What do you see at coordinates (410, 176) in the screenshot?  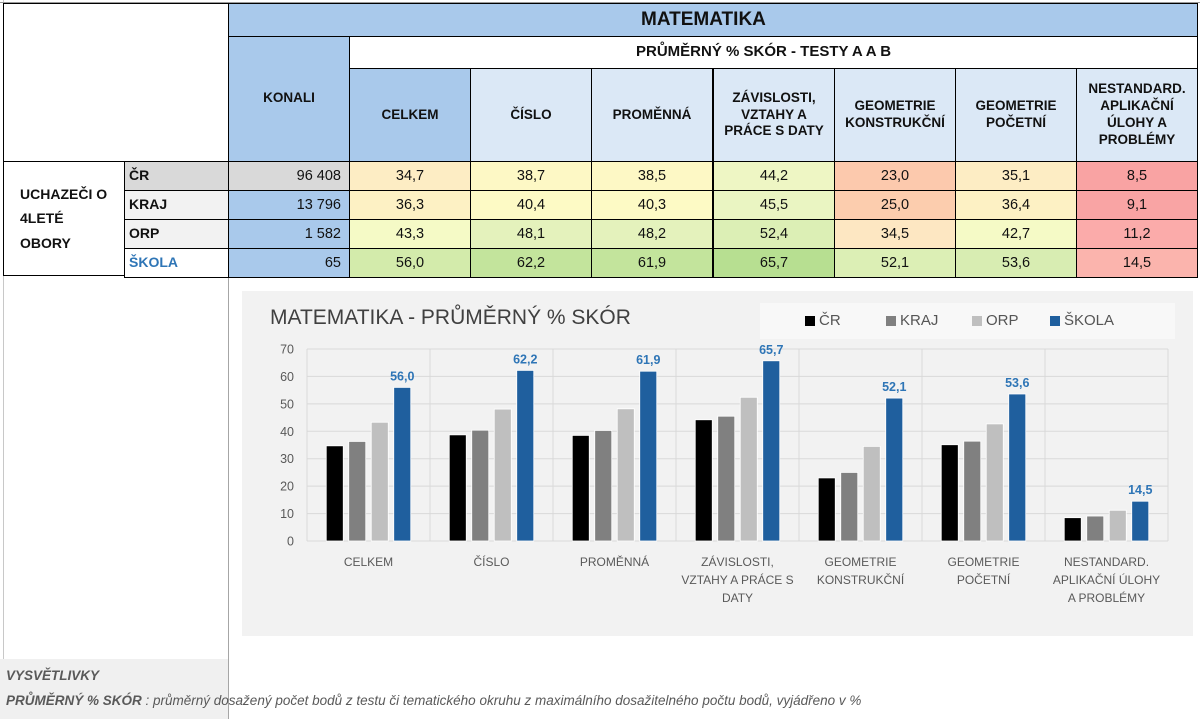 I see `score-cell: 34,7` at bounding box center [410, 176].